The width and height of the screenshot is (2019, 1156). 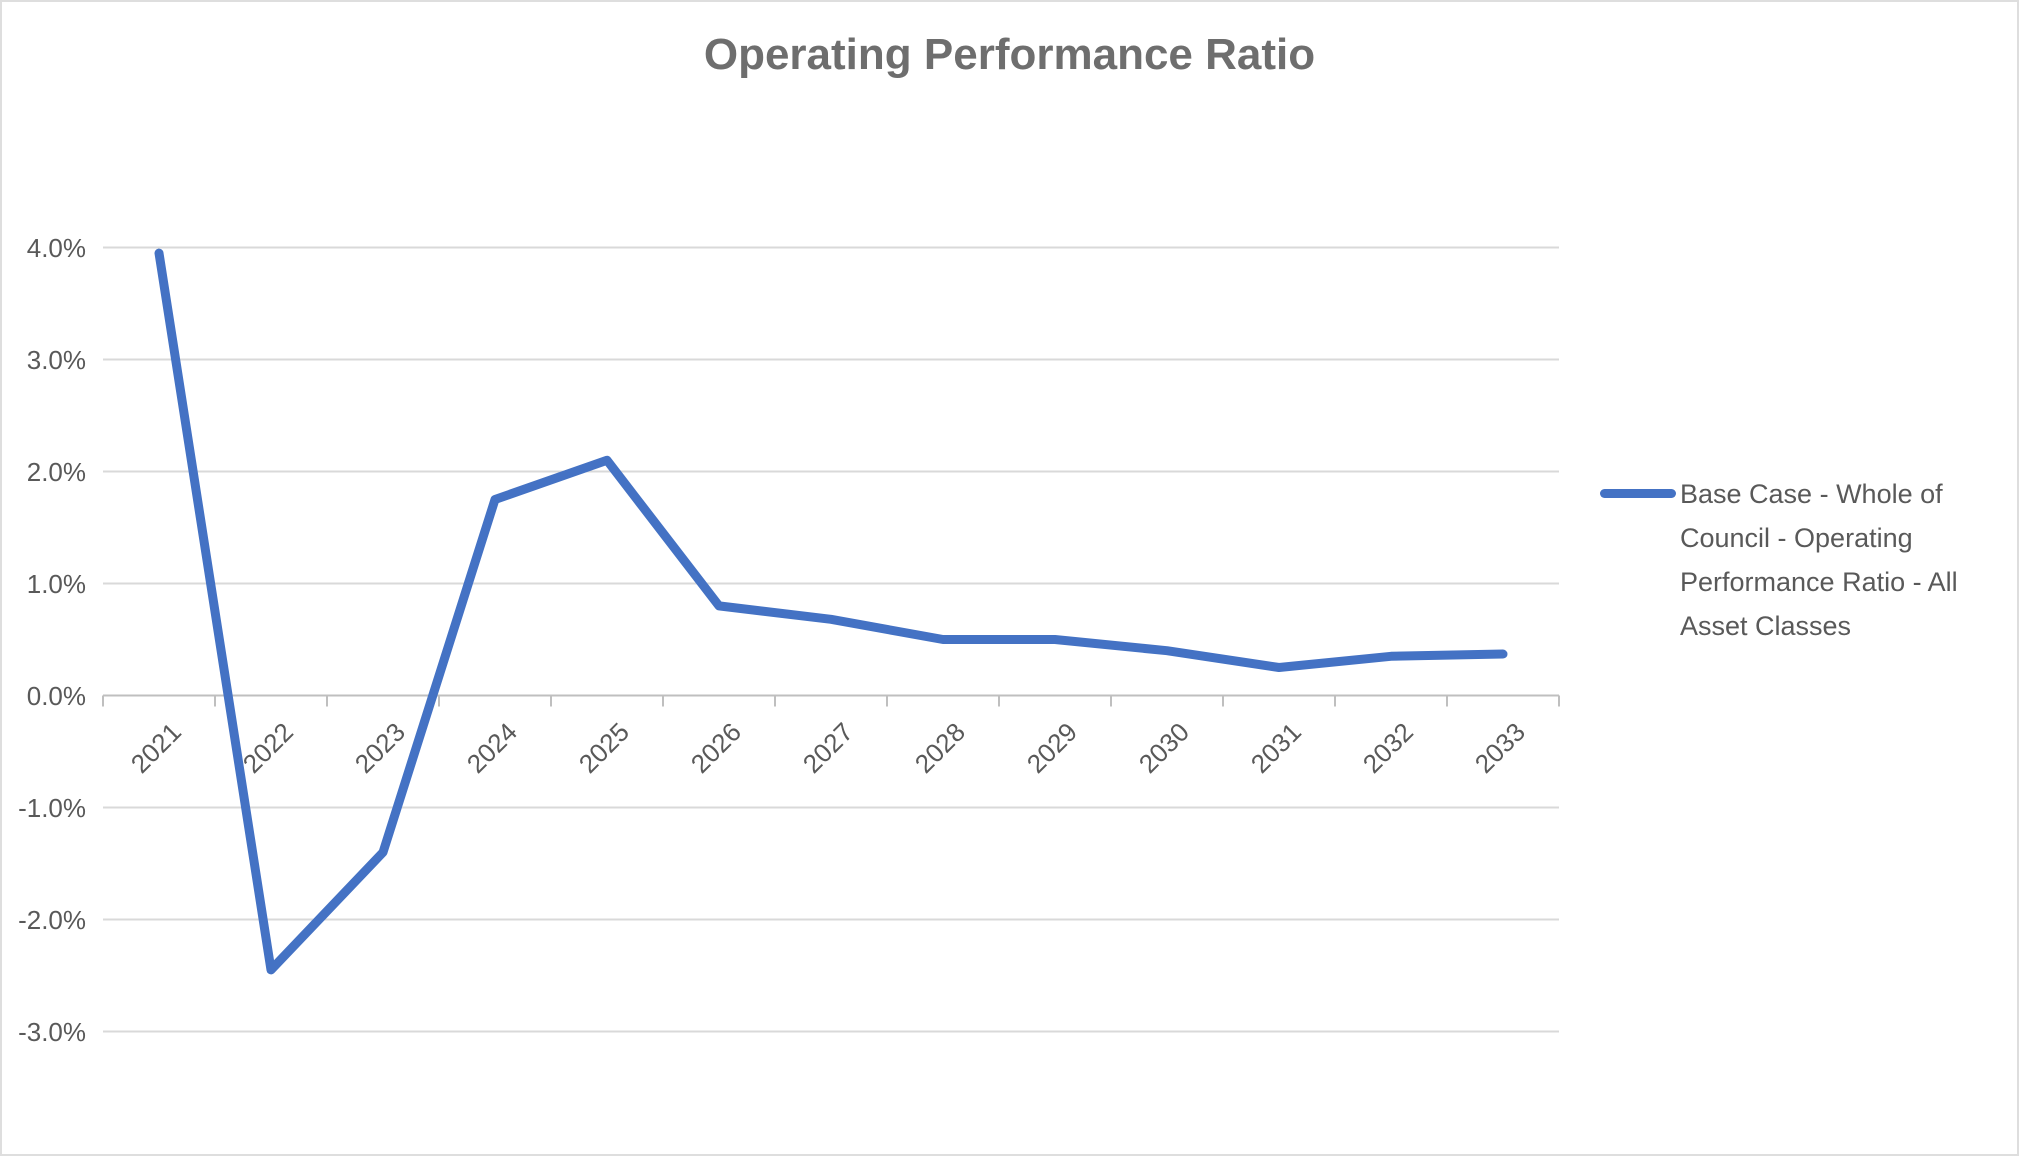 I want to click on y-axis-label: 1.0%, so click(x=56, y=583).